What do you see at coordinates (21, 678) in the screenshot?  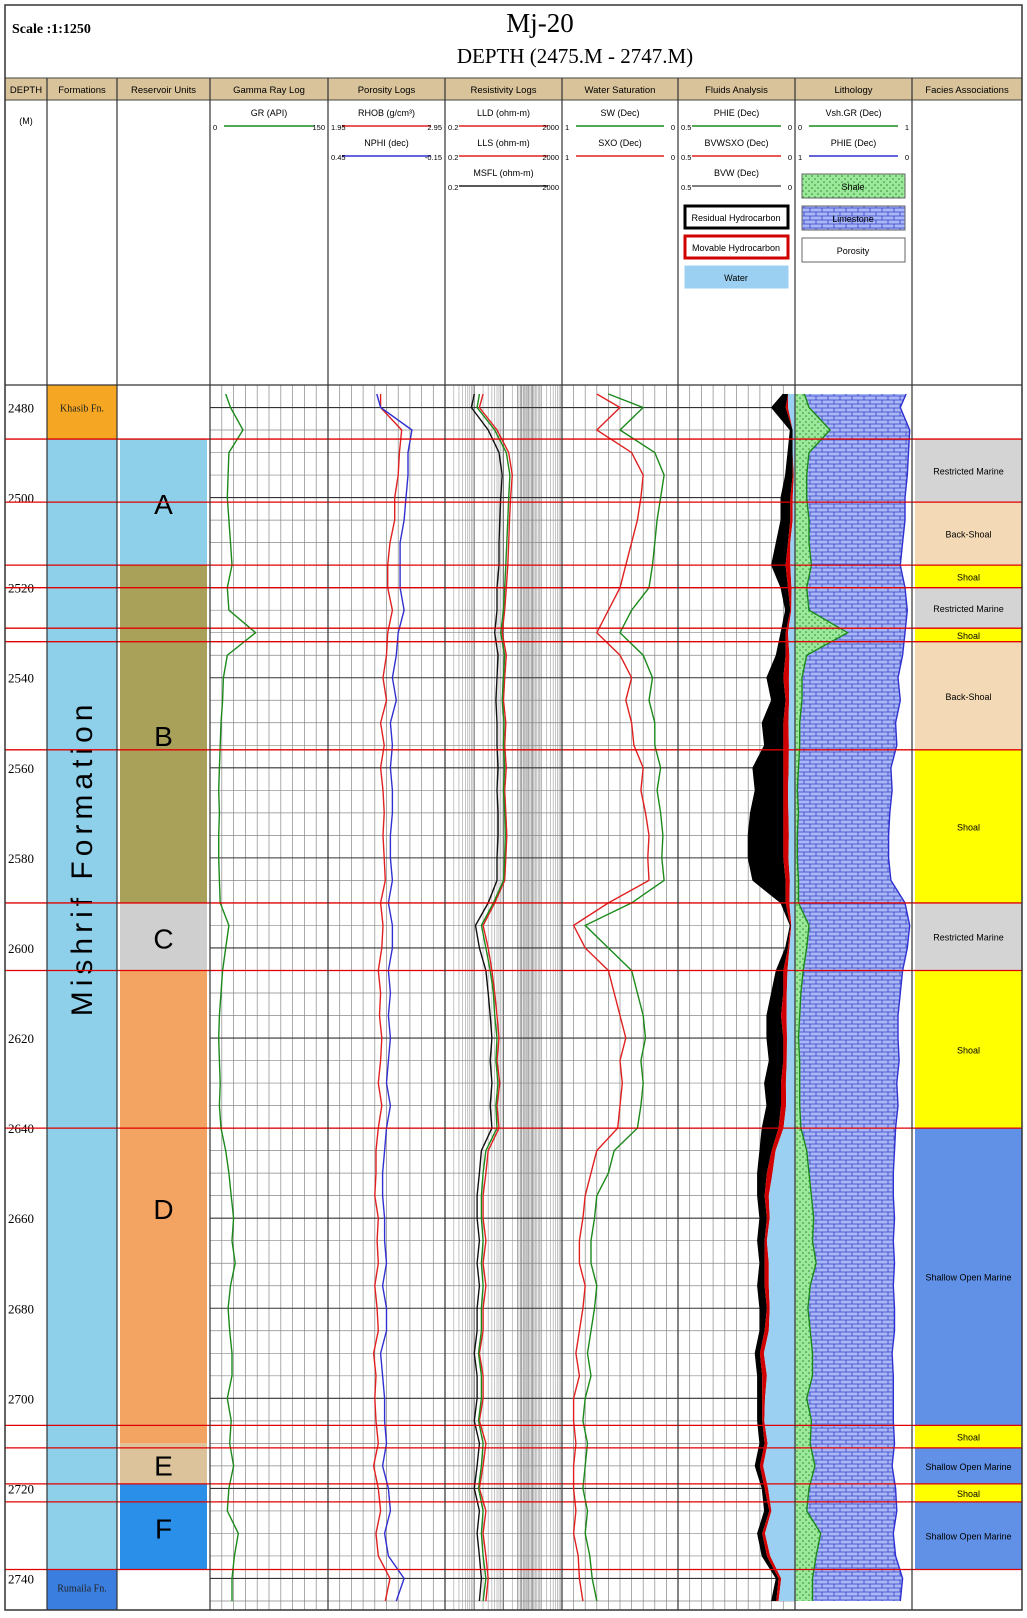 I see `depth-tick-2540: 2540` at bounding box center [21, 678].